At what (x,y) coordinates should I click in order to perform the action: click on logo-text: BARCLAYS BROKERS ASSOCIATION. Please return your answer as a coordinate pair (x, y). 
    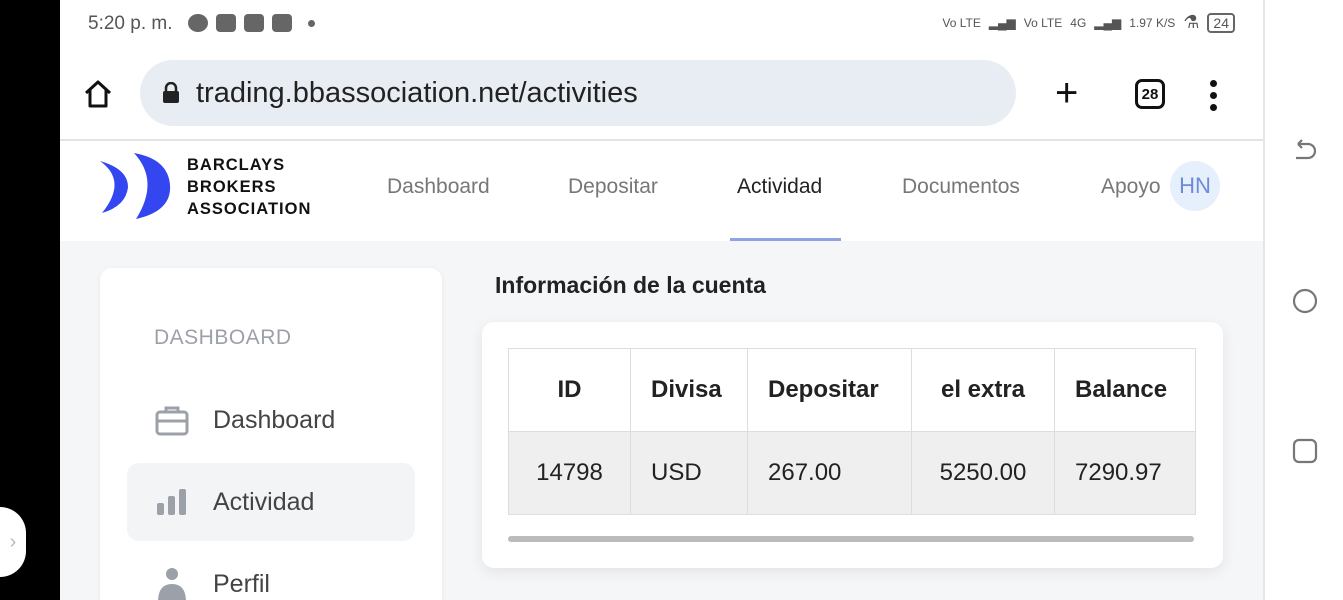
    Looking at the image, I should click on (249, 187).